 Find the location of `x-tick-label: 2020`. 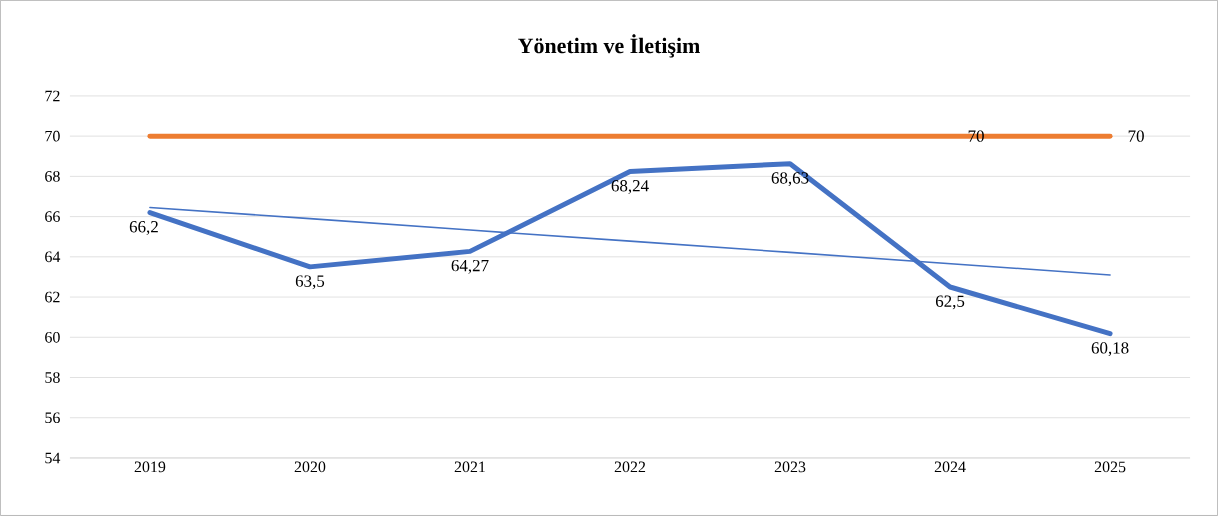

x-tick-label: 2020 is located at coordinates (310, 467).